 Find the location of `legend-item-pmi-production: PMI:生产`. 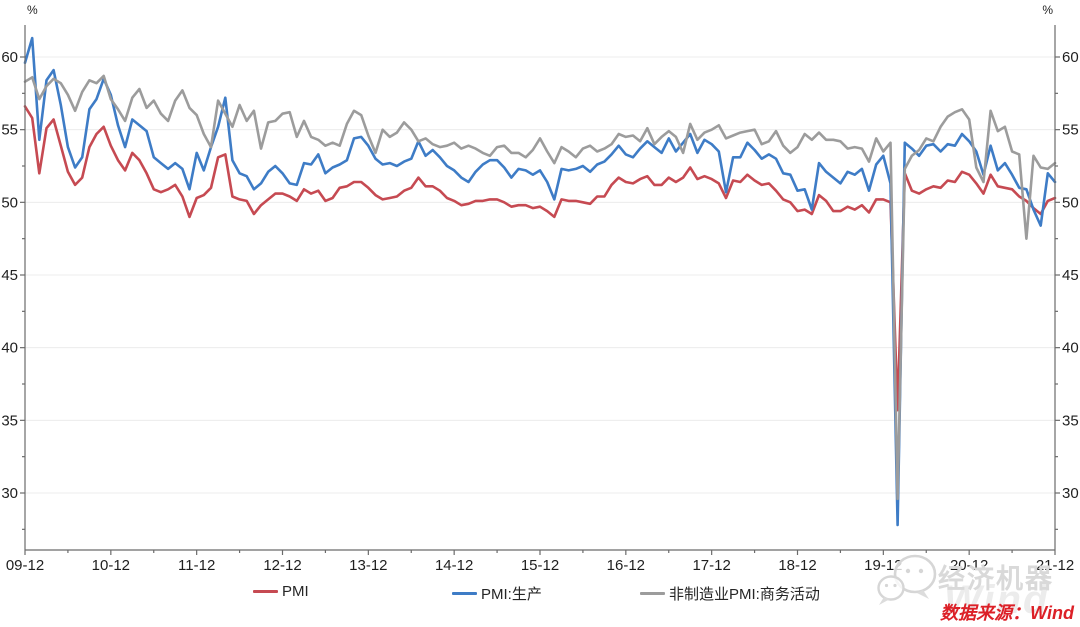

legend-item-pmi-production: PMI:生产 is located at coordinates (497, 593).